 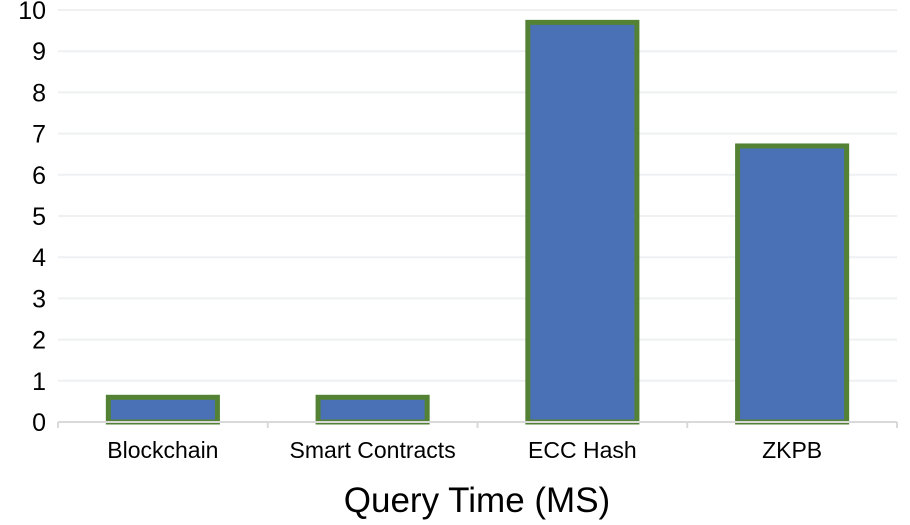 What do you see at coordinates (792, 284) in the screenshot?
I see `bar-zkpb` at bounding box center [792, 284].